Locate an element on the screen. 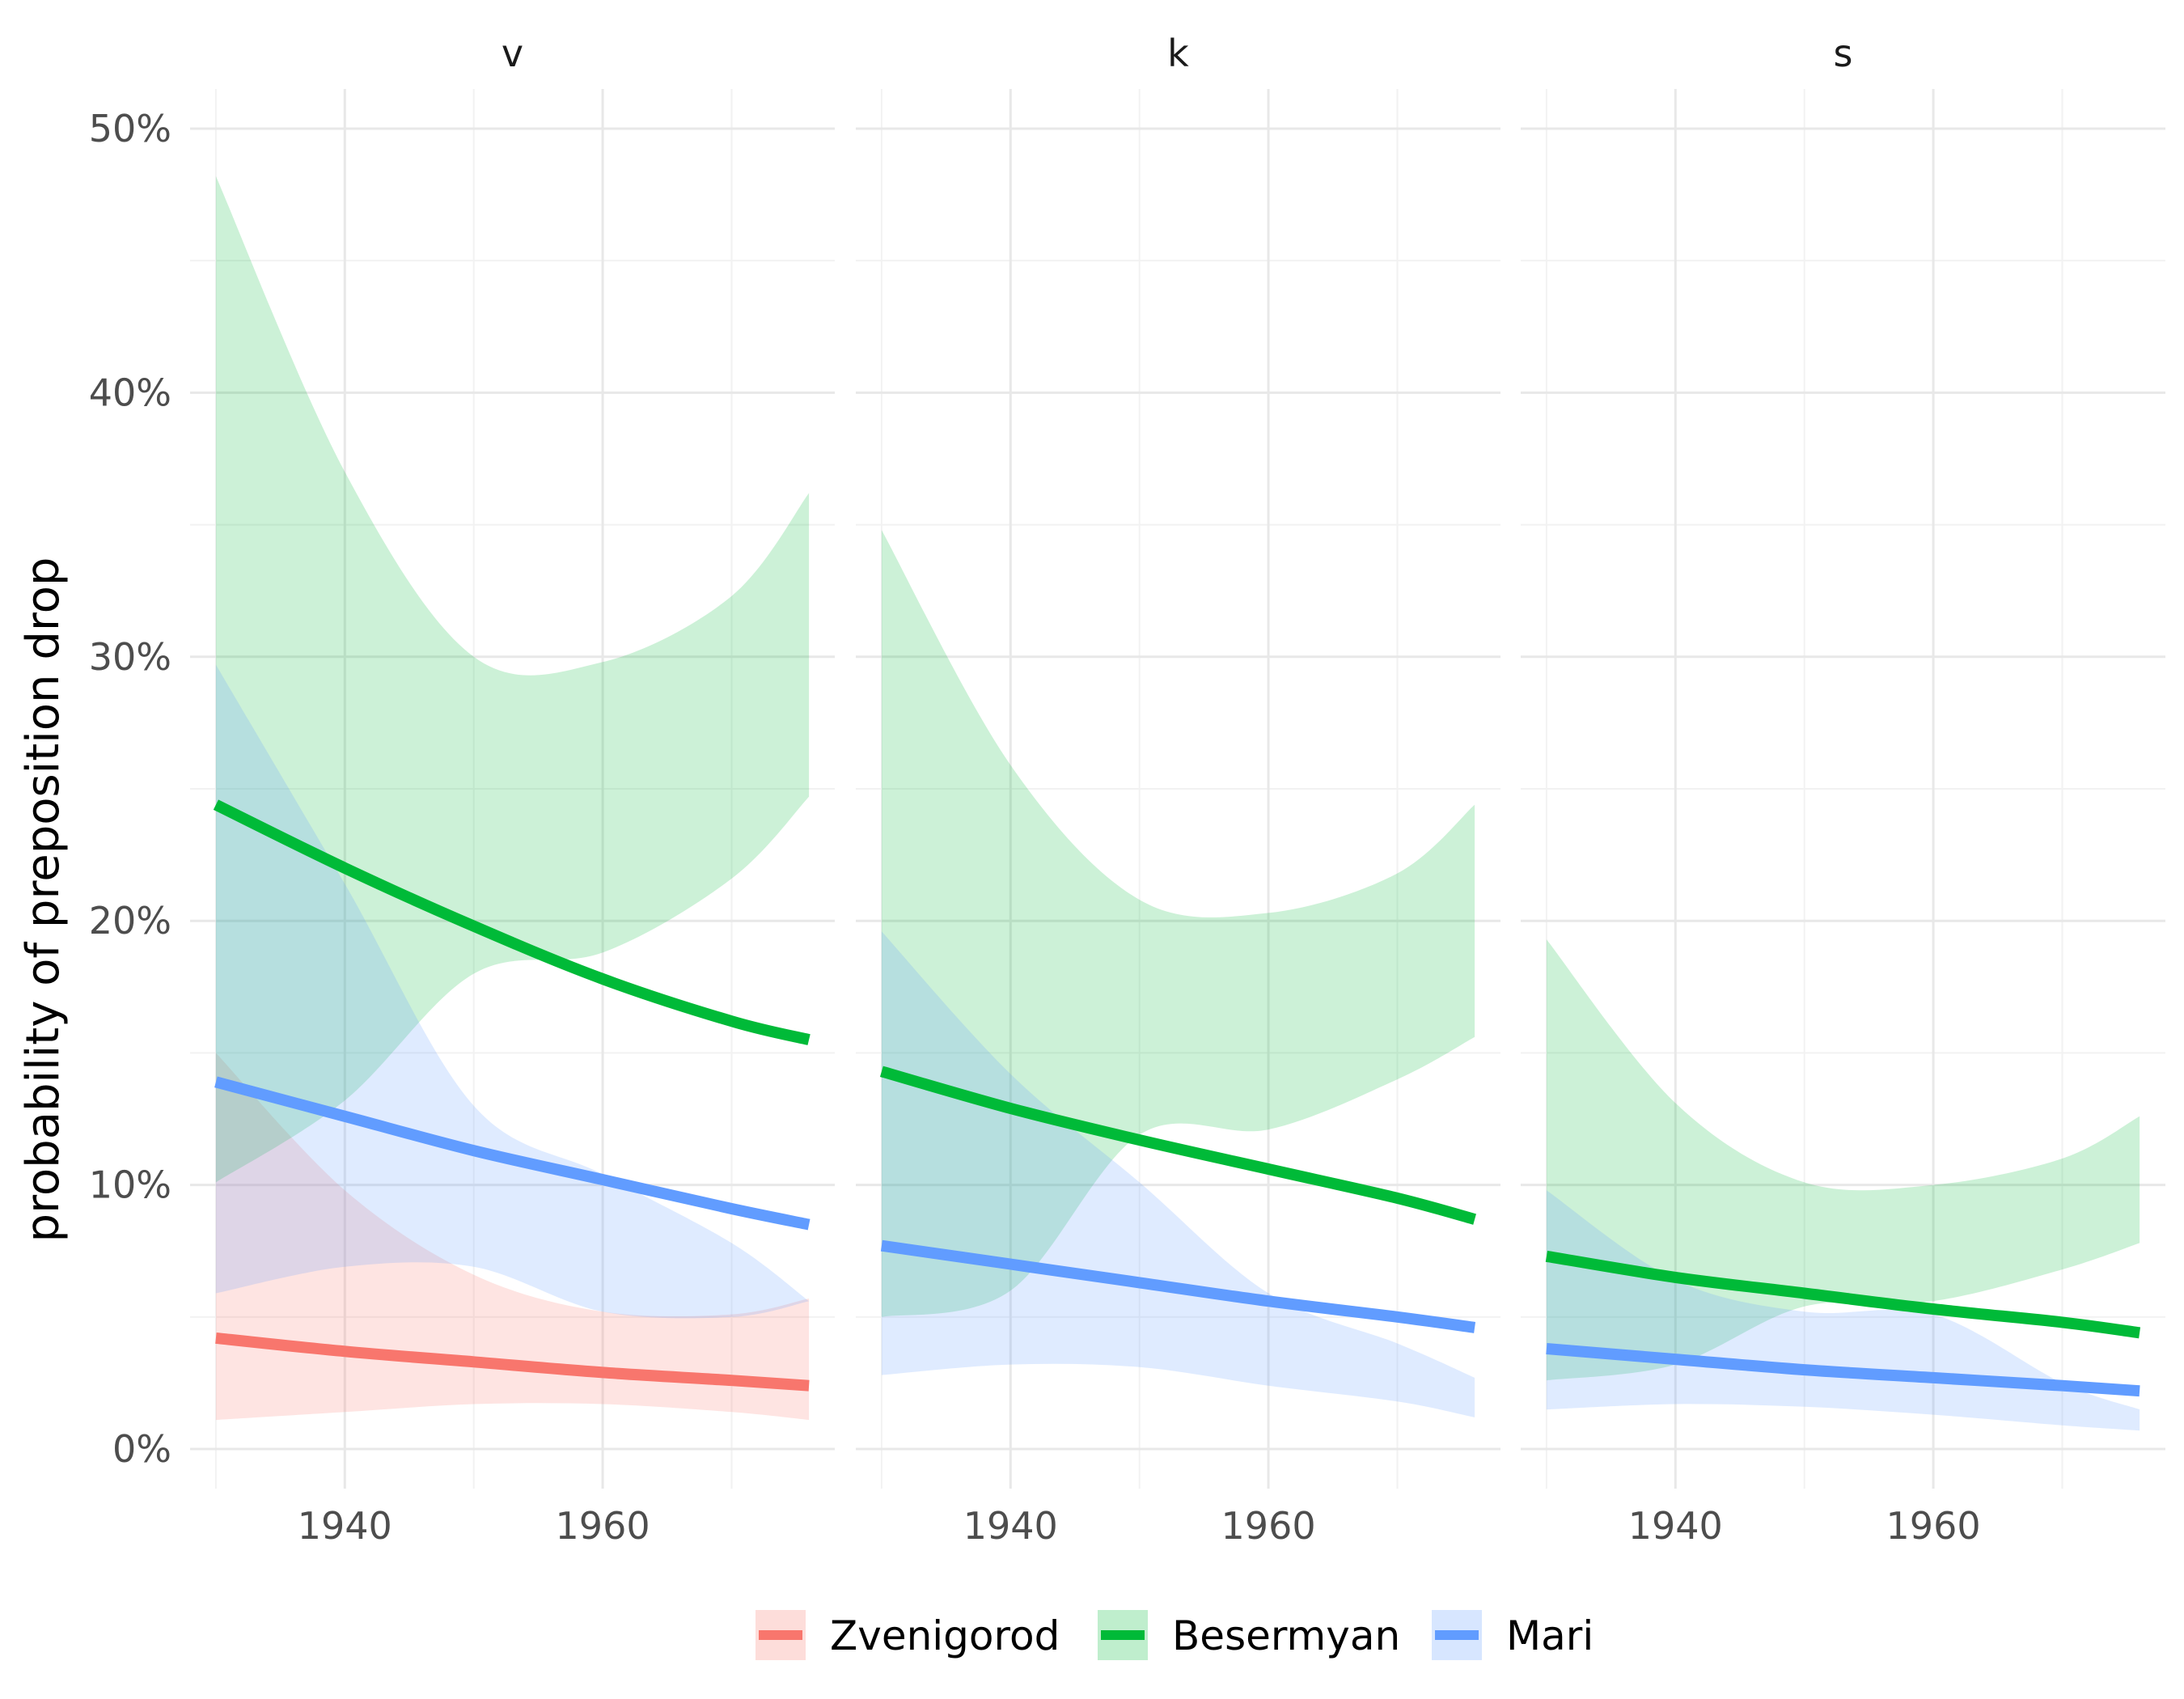 The width and height of the screenshot is (2184, 1699). y-tick-label: 30% is located at coordinates (130, 657).